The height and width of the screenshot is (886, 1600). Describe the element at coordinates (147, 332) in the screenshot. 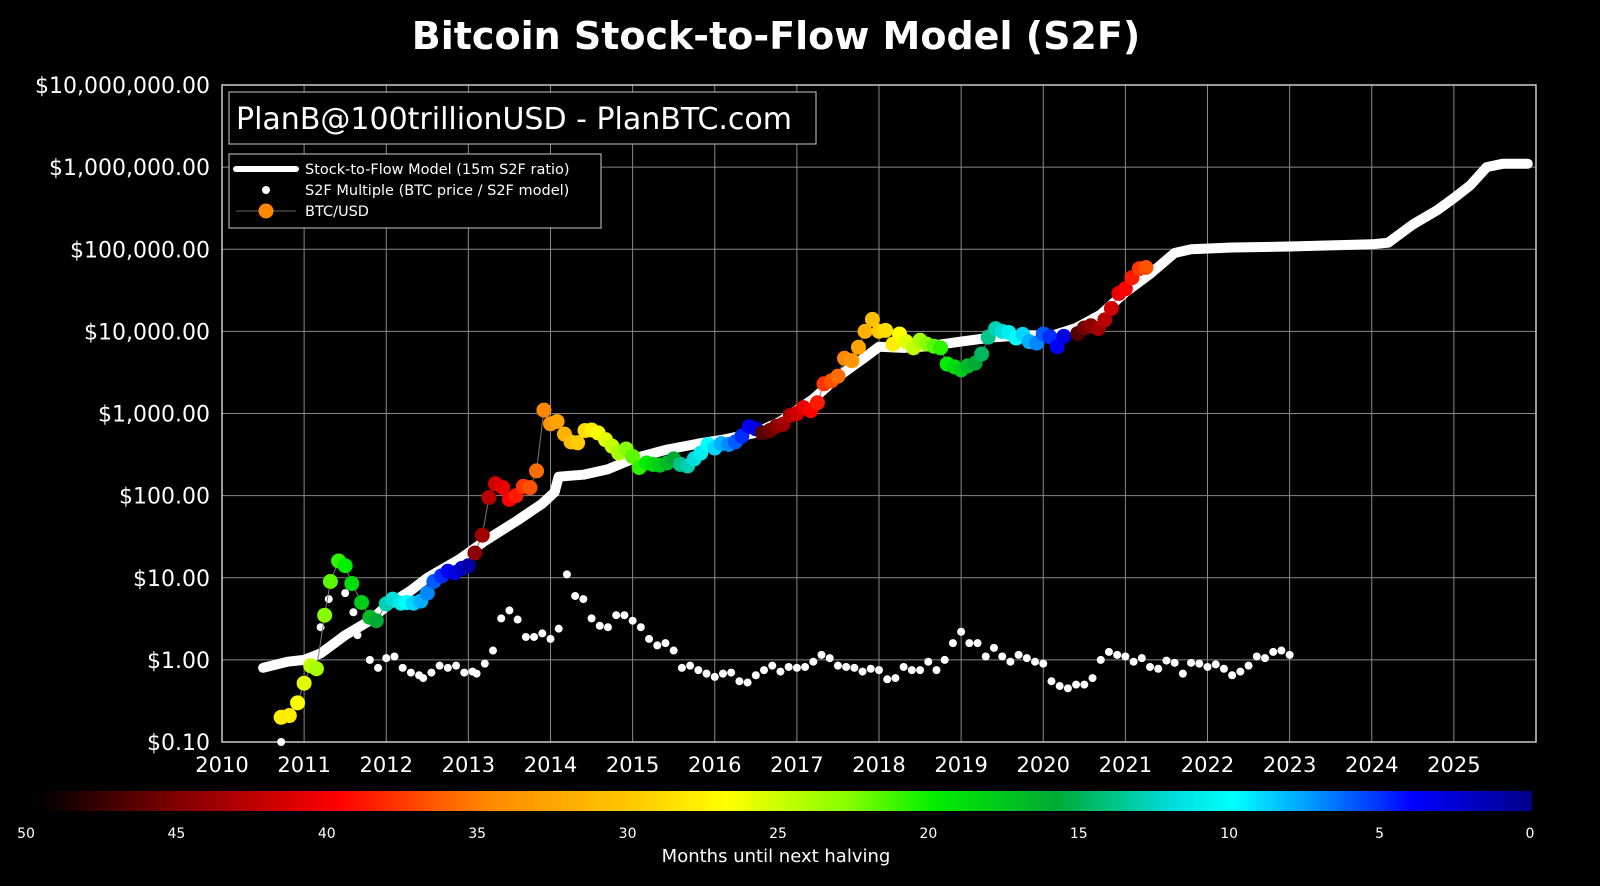

I see `y-tick-label: $10,000.00` at that location.